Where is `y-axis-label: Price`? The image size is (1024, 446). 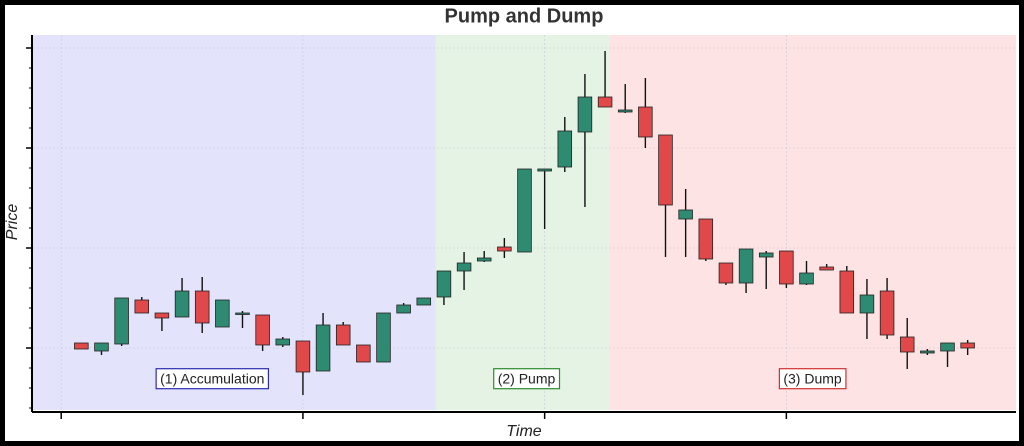
y-axis-label: Price is located at coordinates (12, 222).